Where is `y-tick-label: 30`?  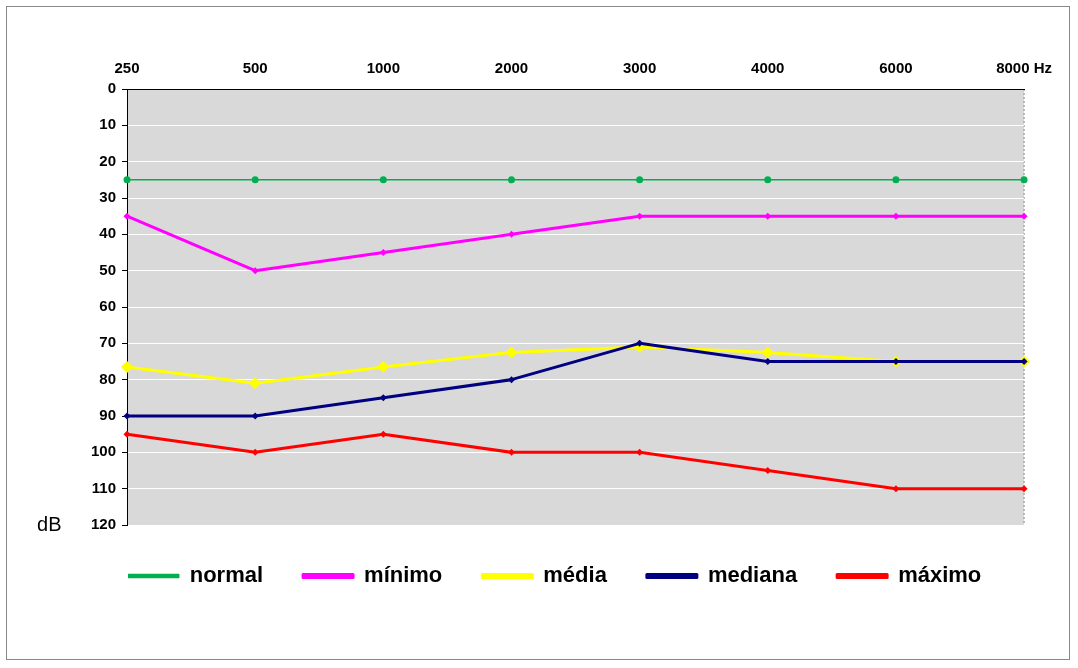 y-tick-label: 30 is located at coordinates (108, 197).